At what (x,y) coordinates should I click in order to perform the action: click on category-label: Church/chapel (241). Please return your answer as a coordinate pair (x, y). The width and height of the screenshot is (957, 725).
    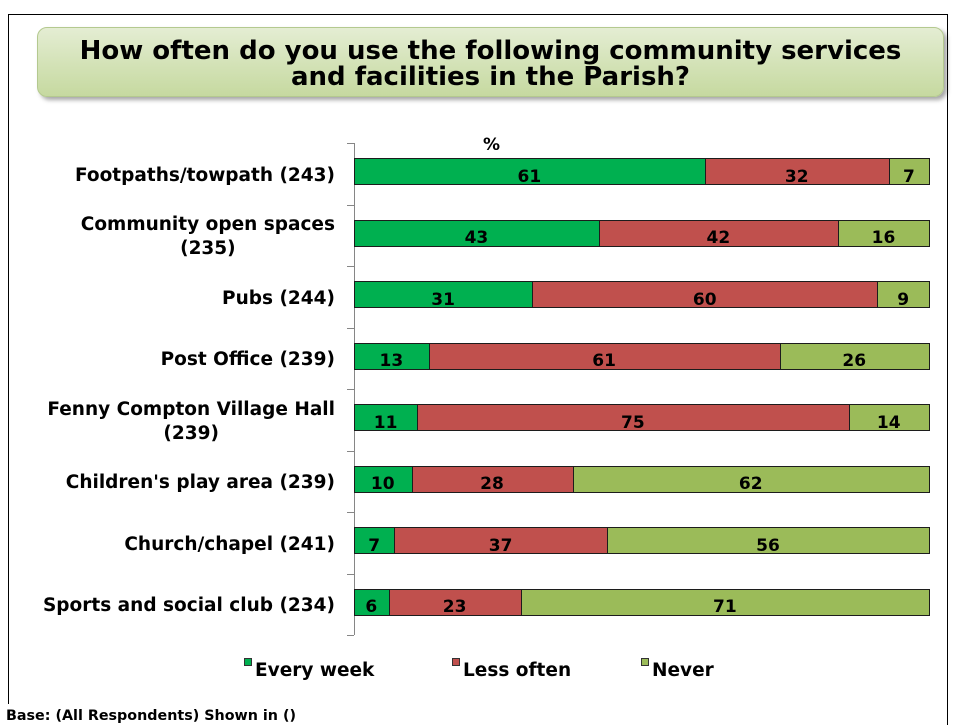
    Looking at the image, I should click on (229, 544).